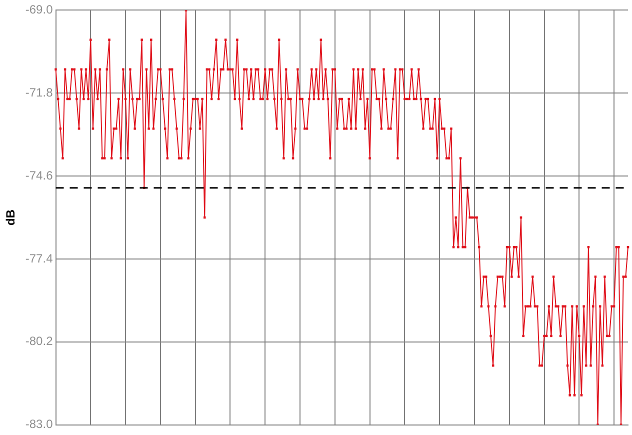  I want to click on y-tick-label: -80.2, so click(39, 341).